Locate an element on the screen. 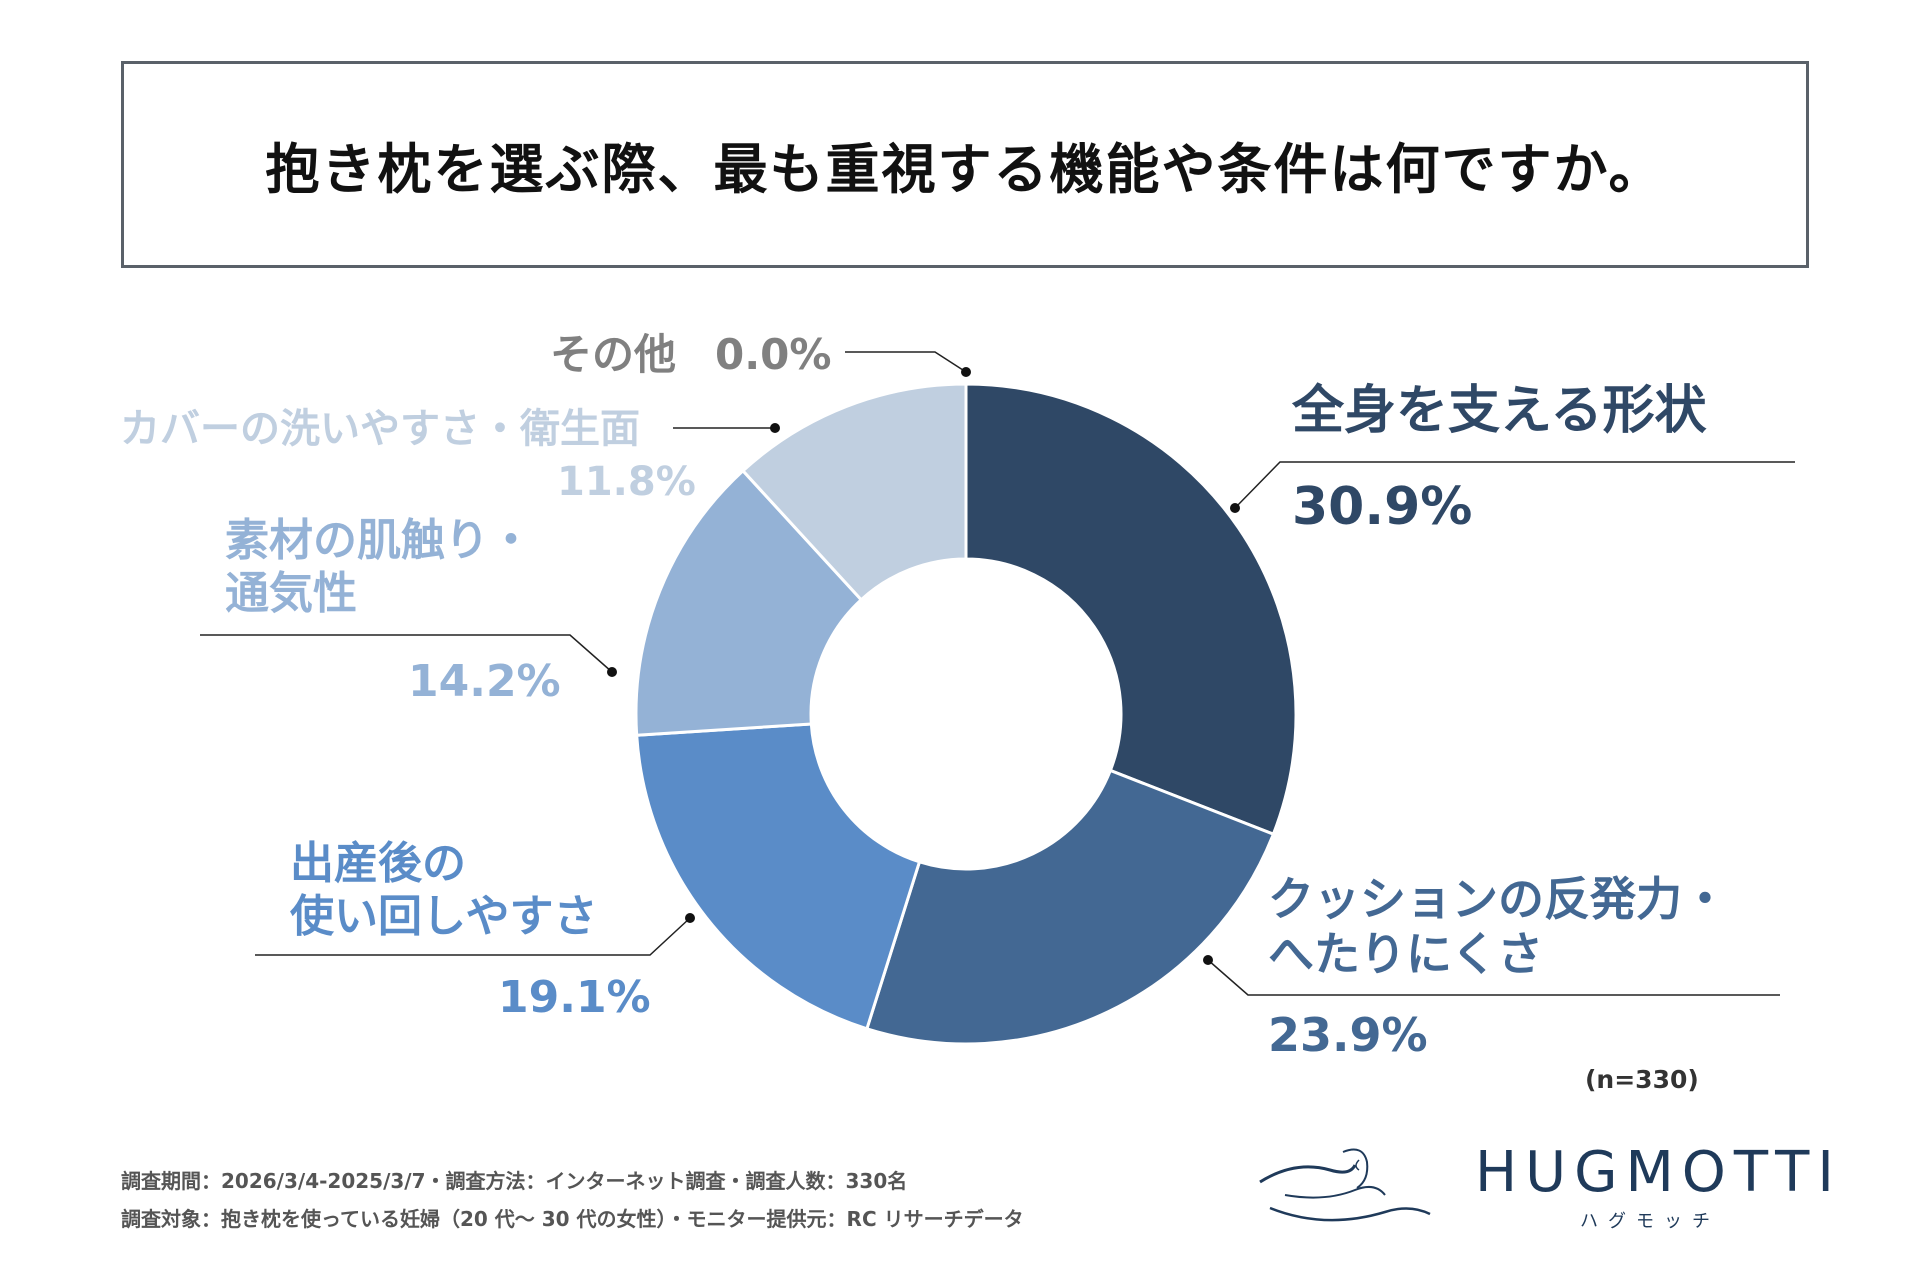  slice-label-5: カバーの洗いやすさ・衛生面 is located at coordinates (380, 429).